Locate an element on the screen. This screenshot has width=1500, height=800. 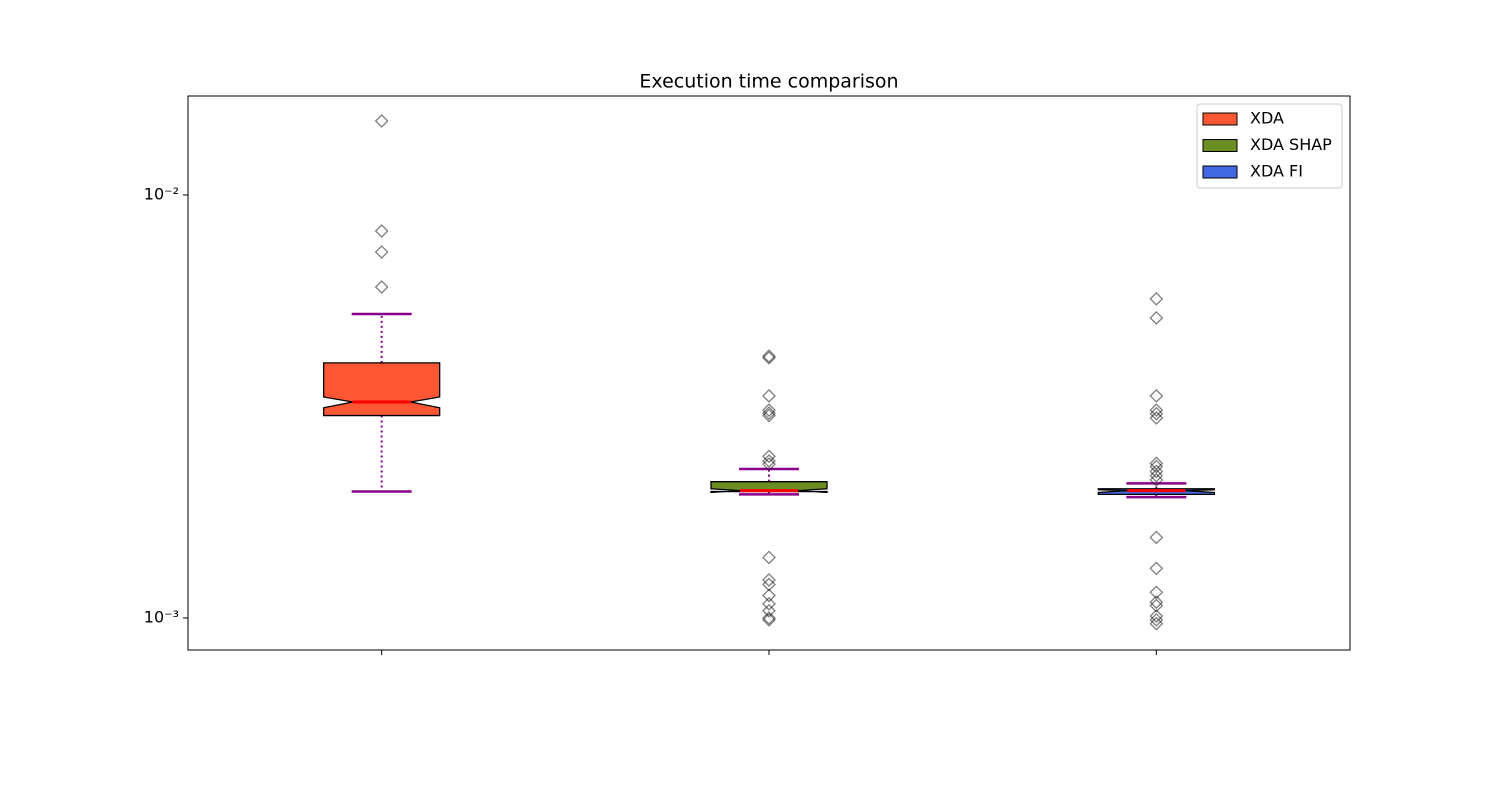
legend-label: XDA FI is located at coordinates (1276, 171).